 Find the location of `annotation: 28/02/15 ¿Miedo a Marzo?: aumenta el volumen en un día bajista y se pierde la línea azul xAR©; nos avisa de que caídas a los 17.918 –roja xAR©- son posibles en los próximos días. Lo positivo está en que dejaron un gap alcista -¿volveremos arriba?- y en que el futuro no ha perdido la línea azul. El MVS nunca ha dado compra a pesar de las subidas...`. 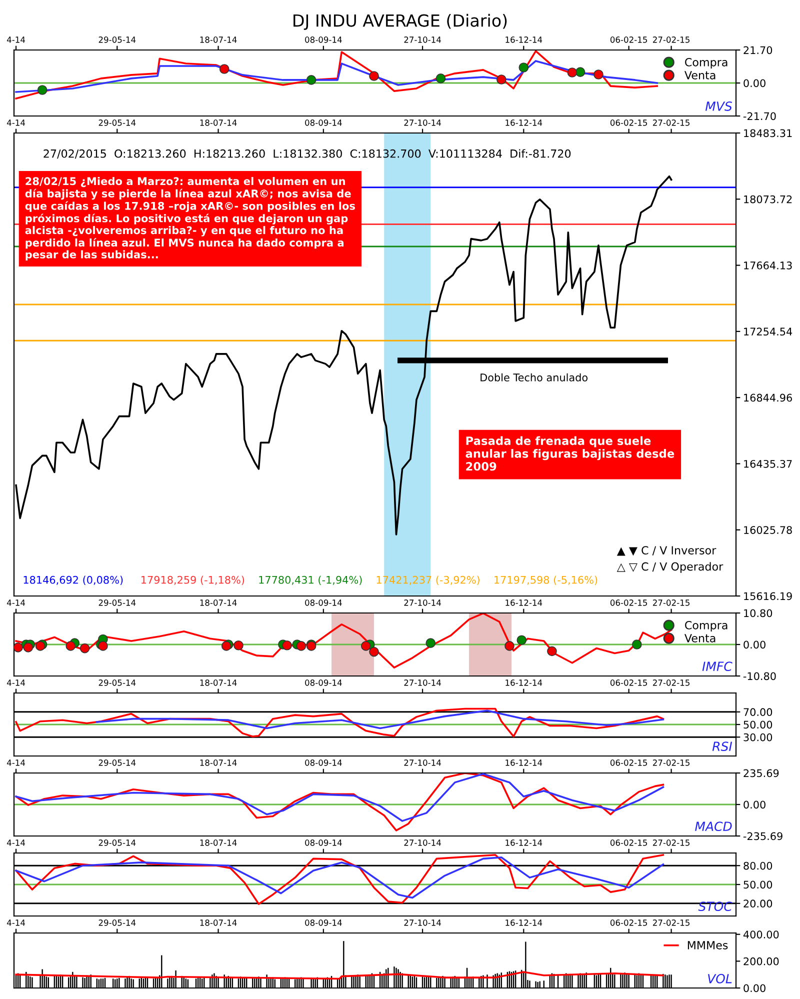

annotation: 28/02/15 ¿Miedo a Marzo?: aumenta el volumen en un día bajista y se pierde la línea azul xAR©; nos avisa de que caídas a los 17.918 –roja xAR©- son posibles en los próximos días. Lo positivo está en que dejaron un gap alcista -¿volveremos arriba?- y en que el futuro no ha perdido la línea azul. El MVS nunca ha dado compra a pesar de las subidas... is located at coordinates (190, 218).